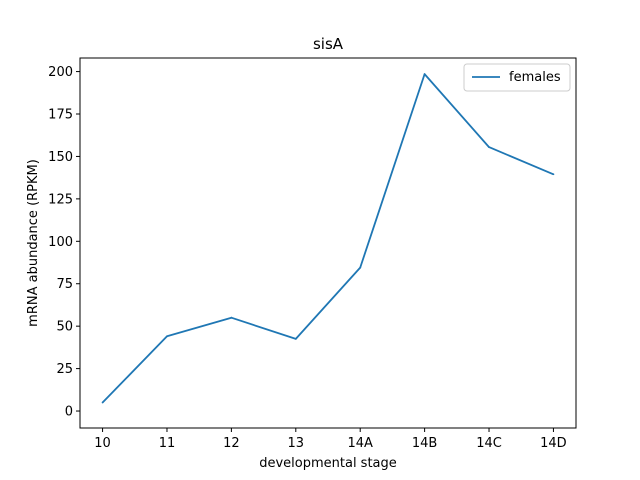 The width and height of the screenshot is (640, 480). I want to click on legend: females, so click(517, 77).